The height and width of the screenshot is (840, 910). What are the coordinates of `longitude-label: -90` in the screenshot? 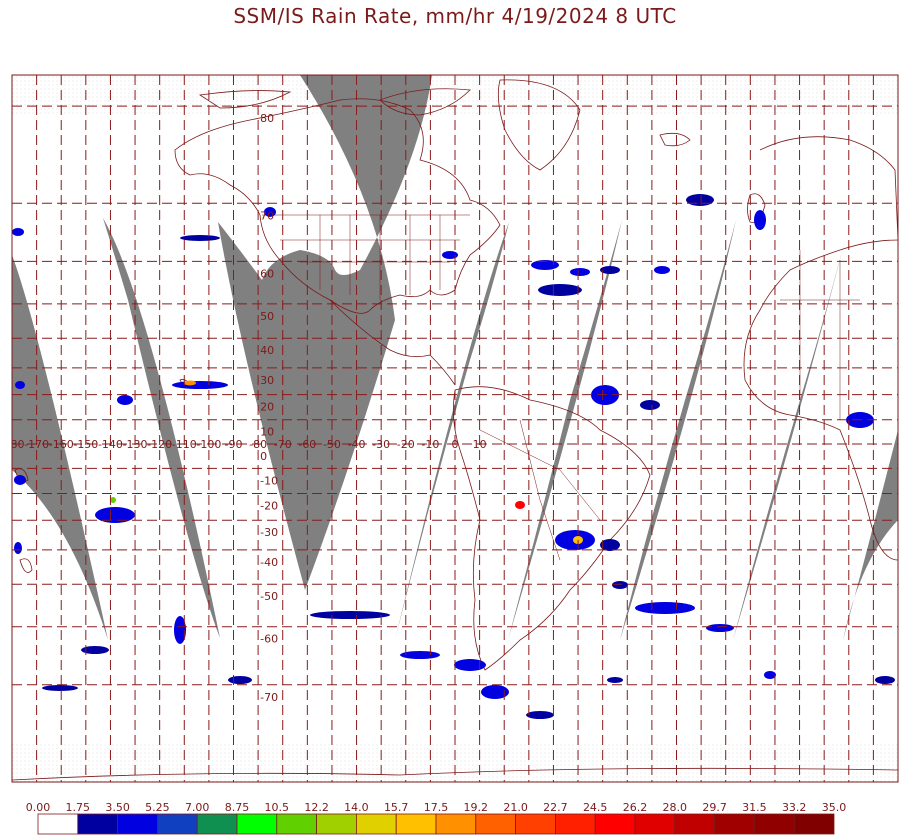 It's located at (234, 444).